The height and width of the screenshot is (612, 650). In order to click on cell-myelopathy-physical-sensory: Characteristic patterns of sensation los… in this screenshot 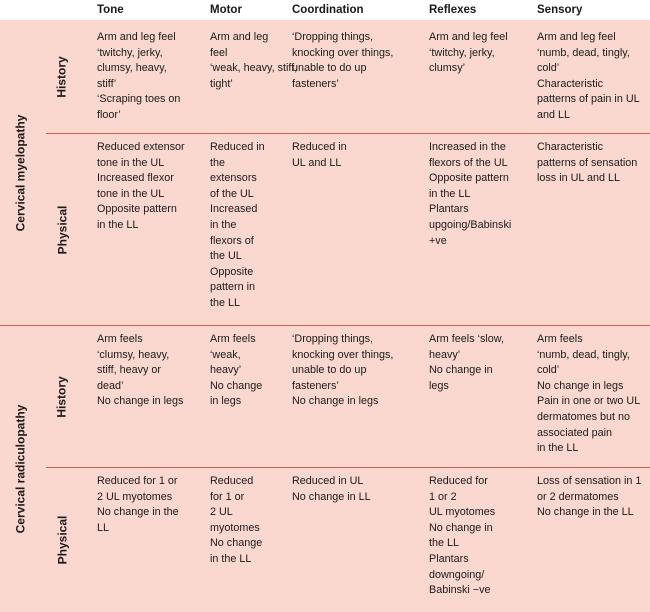, I will do `click(587, 163)`.